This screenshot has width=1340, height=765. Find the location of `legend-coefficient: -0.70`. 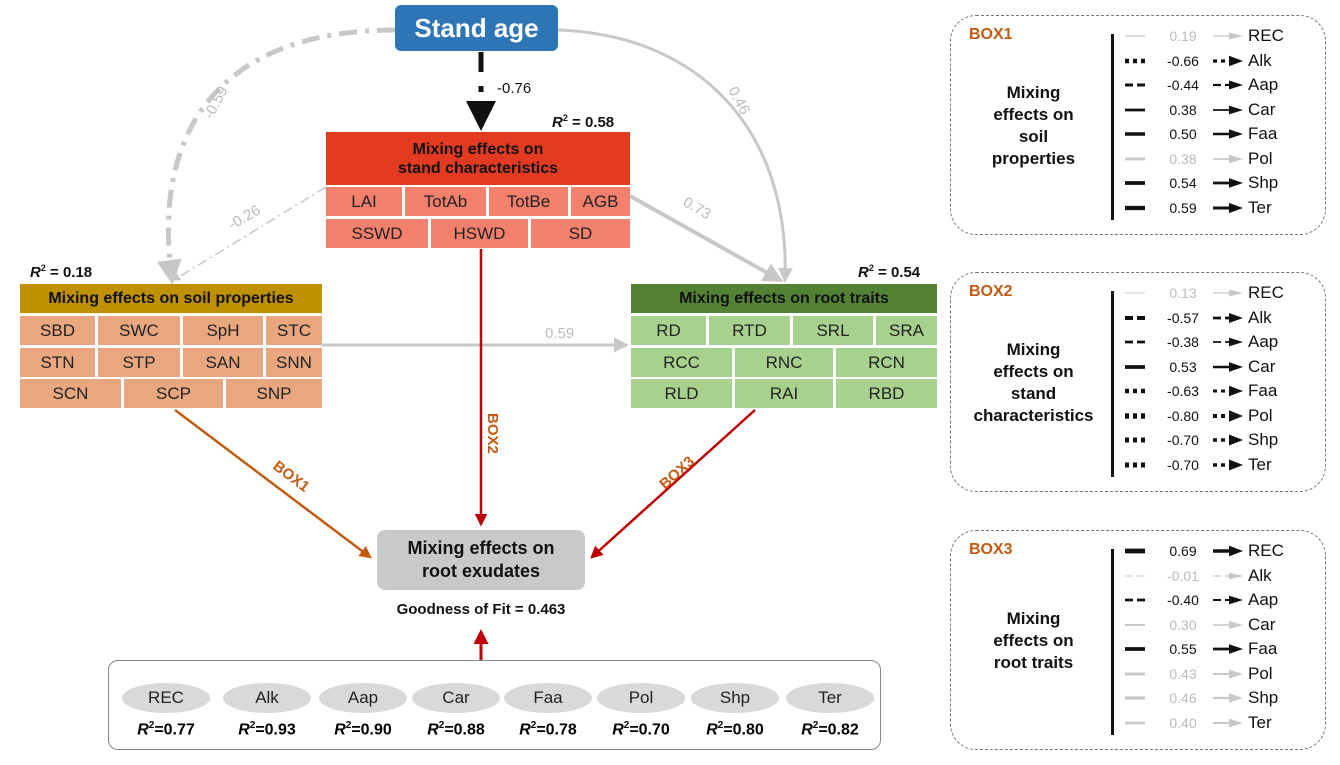

legend-coefficient: -0.70 is located at coordinates (1183, 464).